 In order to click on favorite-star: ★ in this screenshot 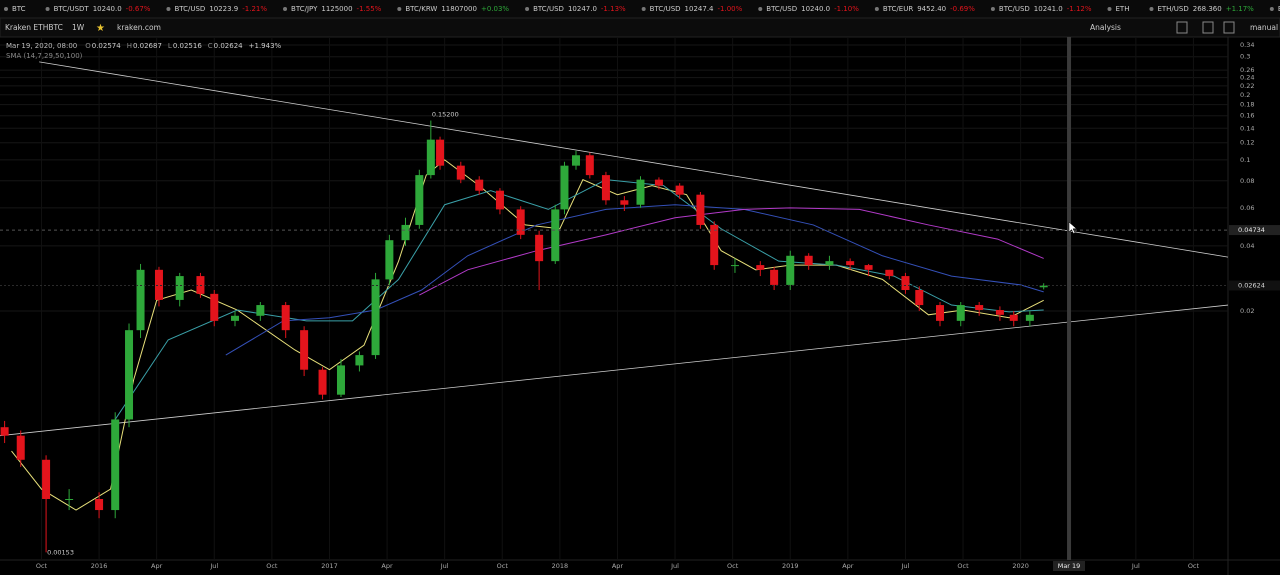, I will do `click(100, 28)`.